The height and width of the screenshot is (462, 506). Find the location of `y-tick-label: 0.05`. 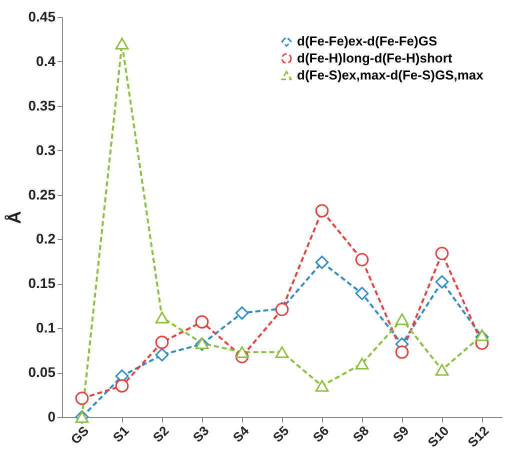

y-tick-label: 0.05 is located at coordinates (42, 372).